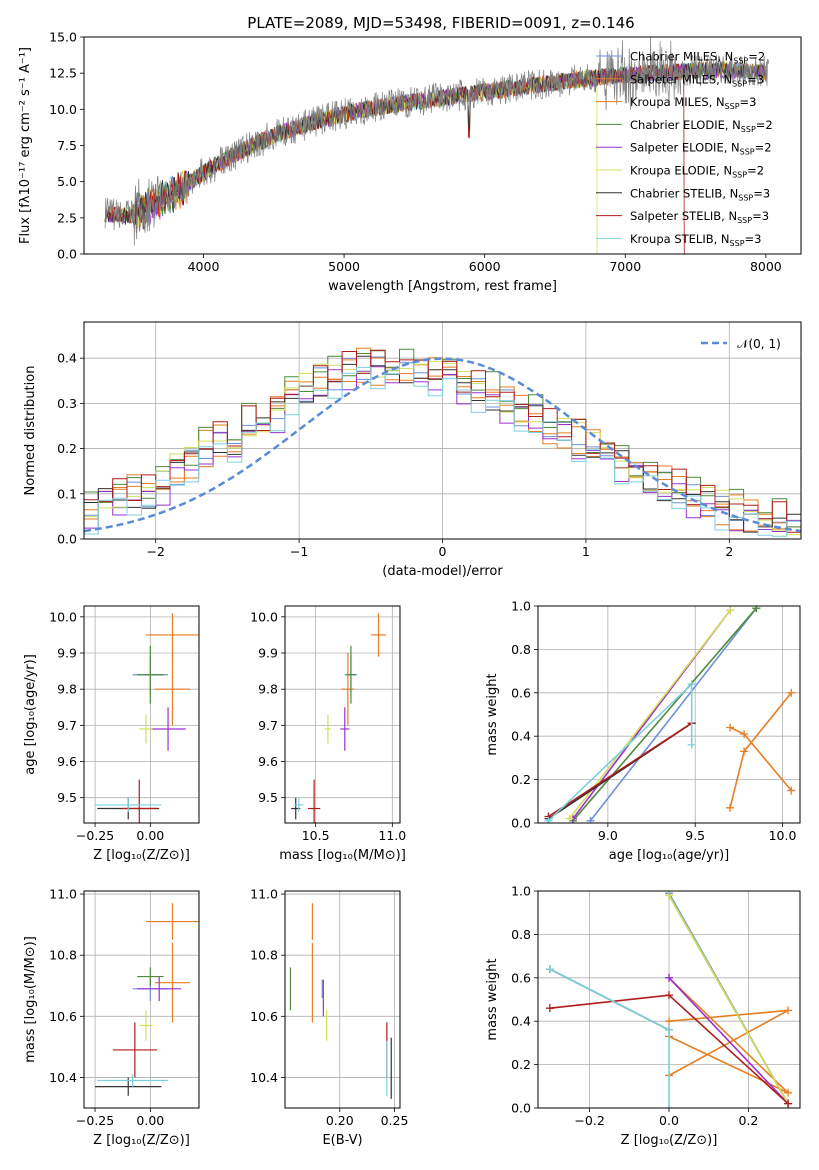 The height and width of the screenshot is (1170, 819). I want to click on x-axis-label: Z [log₁₀(Z/Z⊙)], so click(141, 1140).